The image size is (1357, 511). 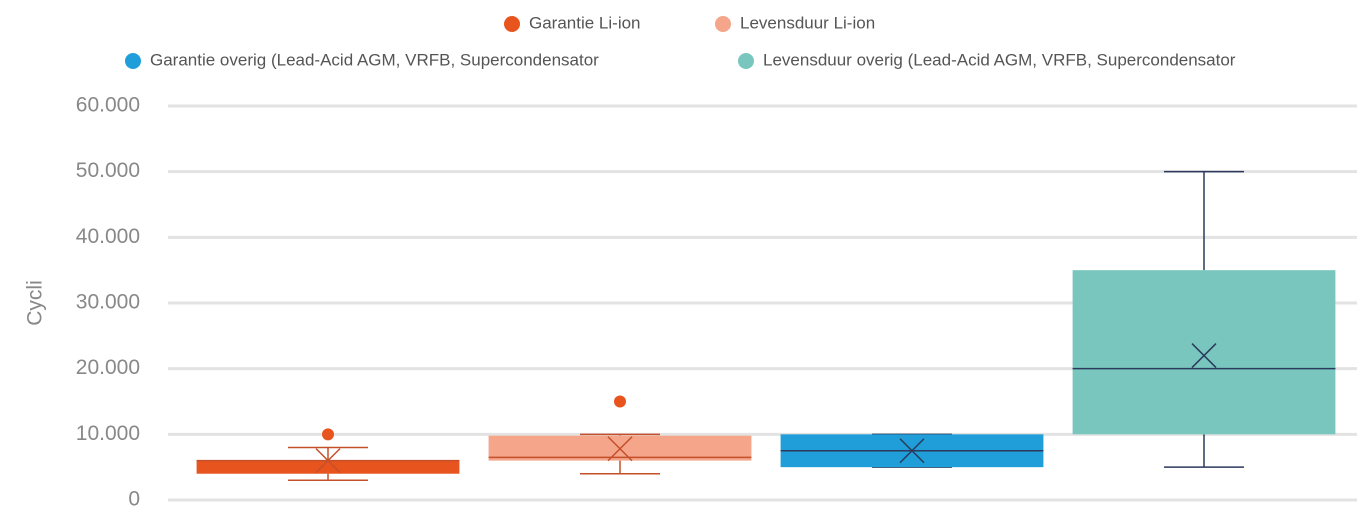 What do you see at coordinates (108, 236) in the screenshot?
I see `y-tick-label: 40.000` at bounding box center [108, 236].